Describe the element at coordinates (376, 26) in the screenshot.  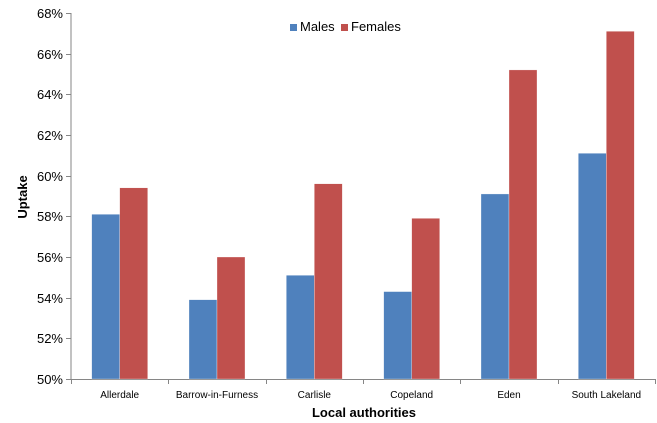
I see `legend-label-females: Females` at that location.